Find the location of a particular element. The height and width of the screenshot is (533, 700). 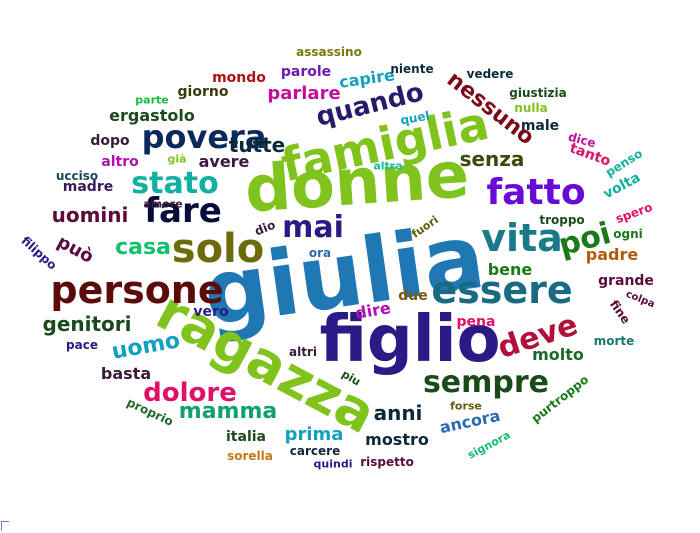

word-sorella: sorella is located at coordinates (250, 456).